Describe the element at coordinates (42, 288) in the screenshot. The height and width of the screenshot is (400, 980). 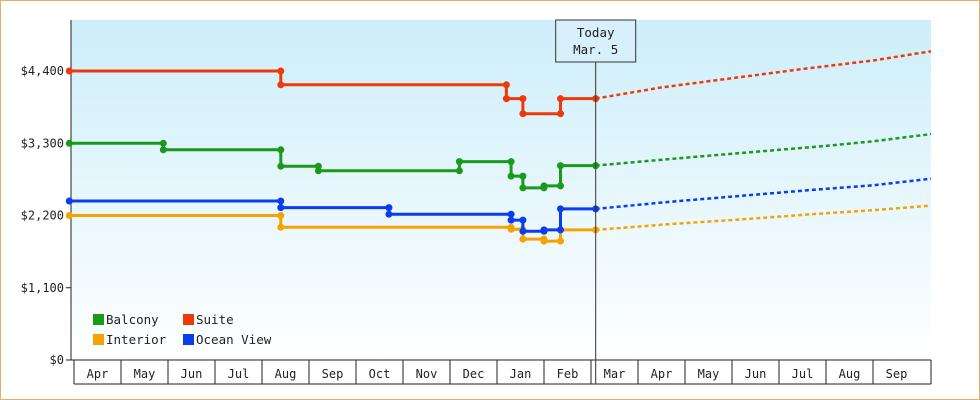
I see `y-tick-label: $1,100` at that location.